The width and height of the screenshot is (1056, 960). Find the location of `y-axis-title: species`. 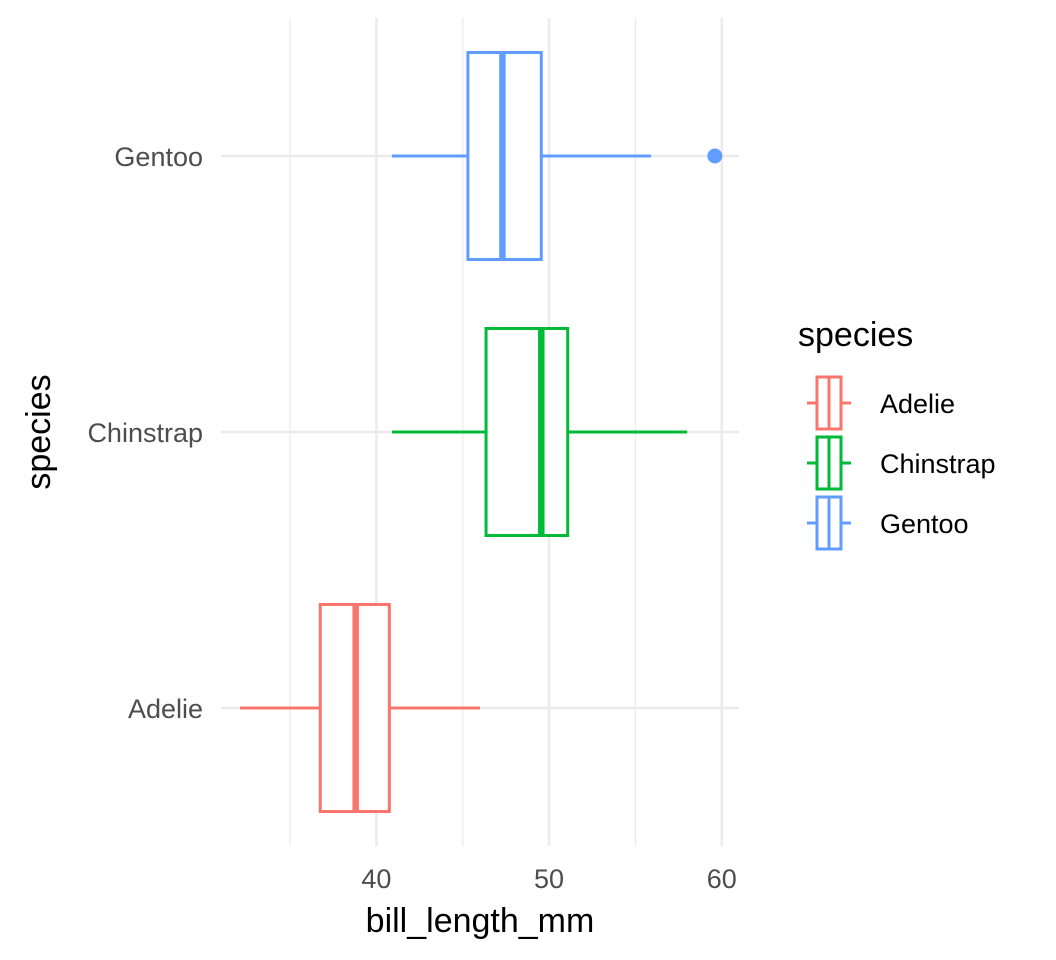

y-axis-title: species is located at coordinates (39, 431).